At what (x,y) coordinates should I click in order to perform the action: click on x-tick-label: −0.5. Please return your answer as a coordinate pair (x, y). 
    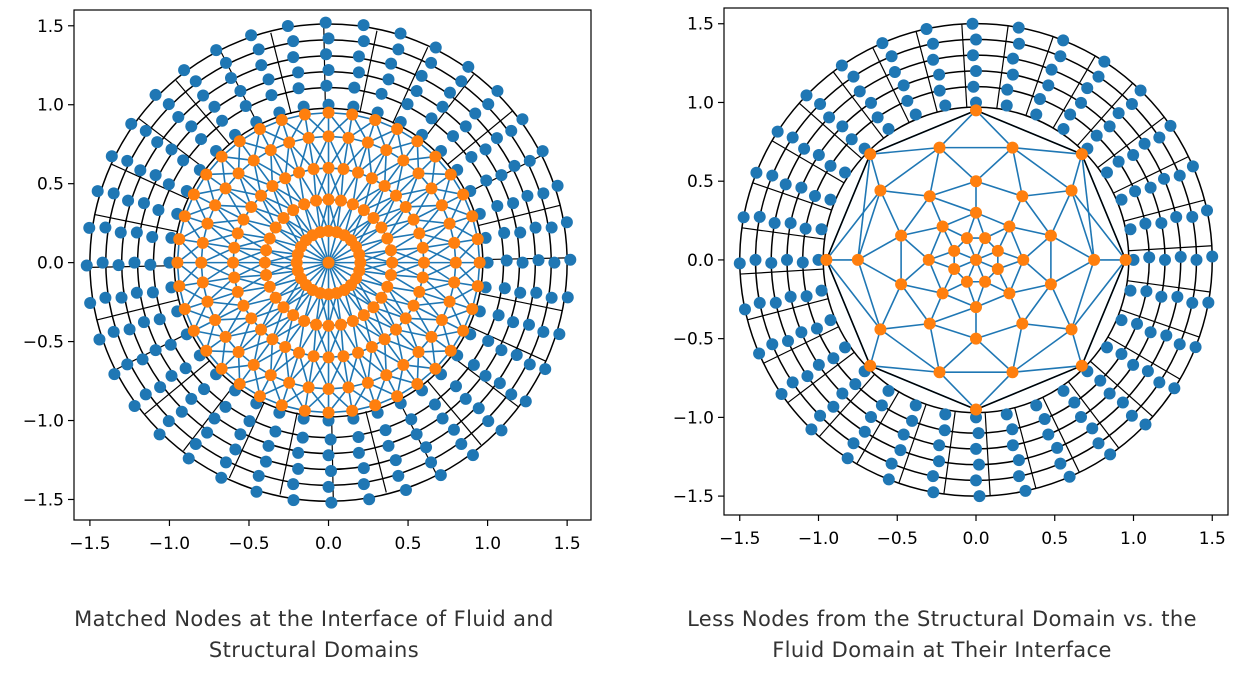
    Looking at the image, I should click on (897, 539).